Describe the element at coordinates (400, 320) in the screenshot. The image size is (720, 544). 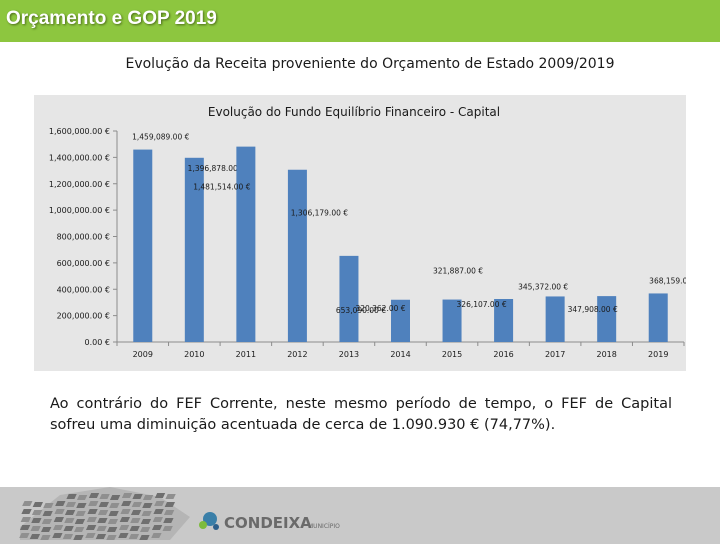
I see `bar-2014` at that location.